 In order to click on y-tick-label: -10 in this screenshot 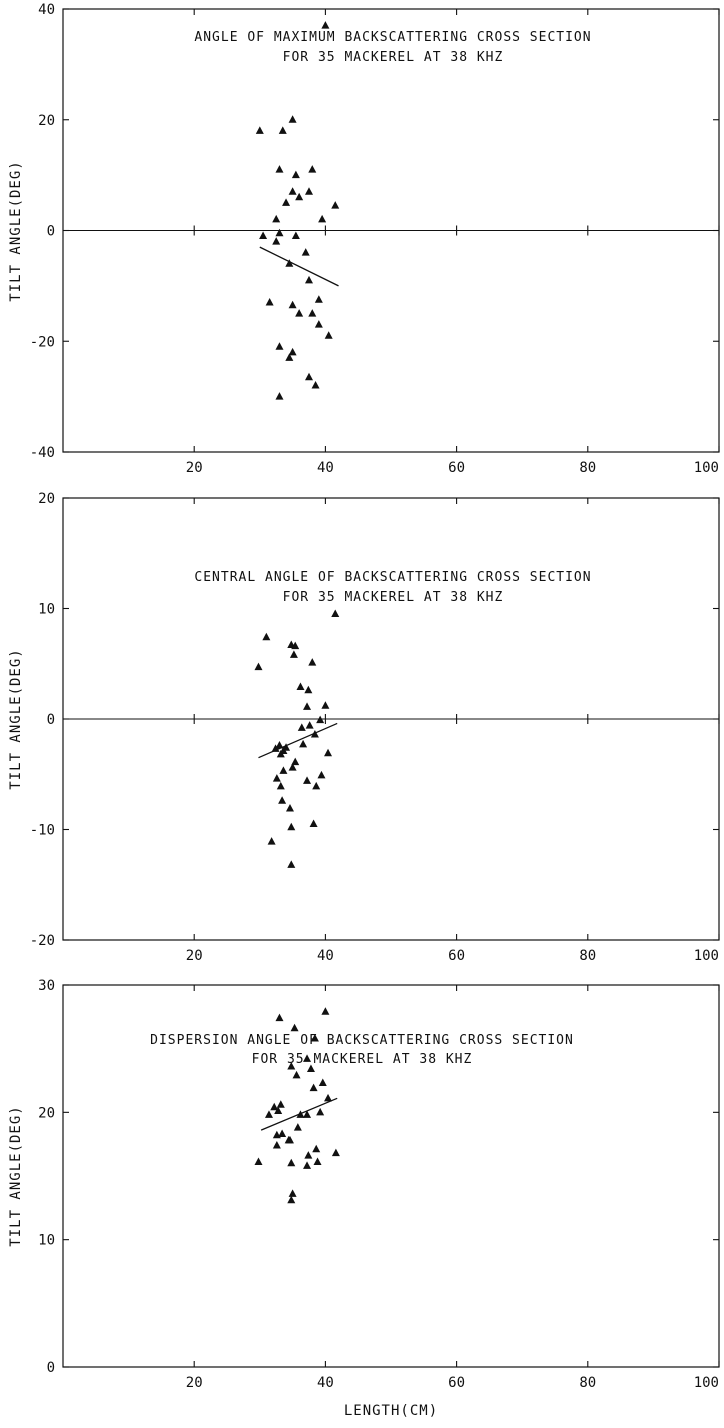, I will do `click(42, 831)`.